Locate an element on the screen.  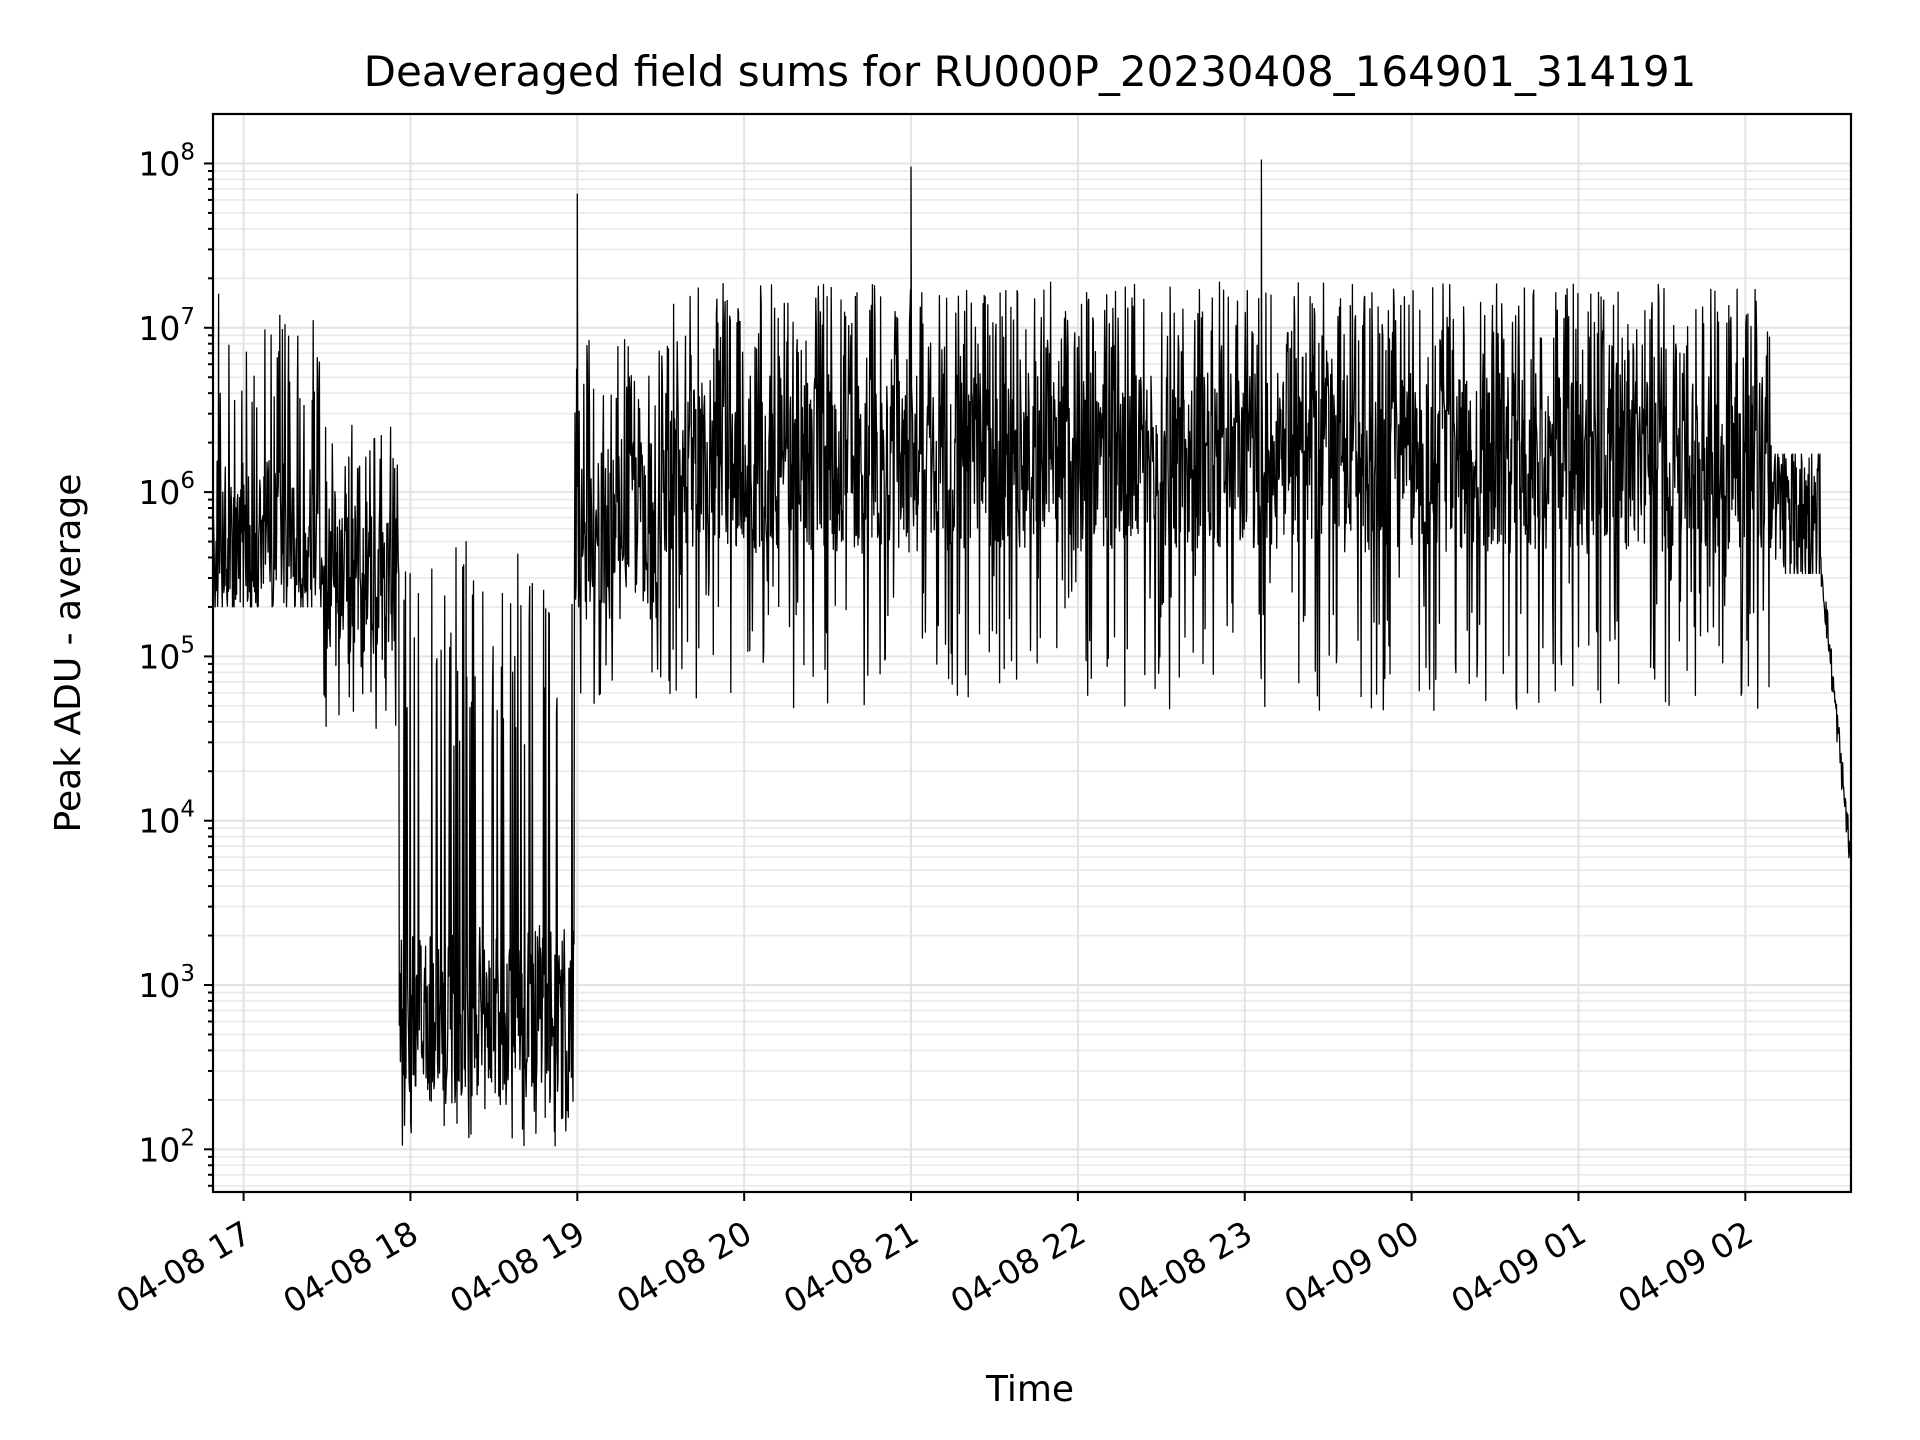
y-tick-exponent: 6 is located at coordinates (187, 481).